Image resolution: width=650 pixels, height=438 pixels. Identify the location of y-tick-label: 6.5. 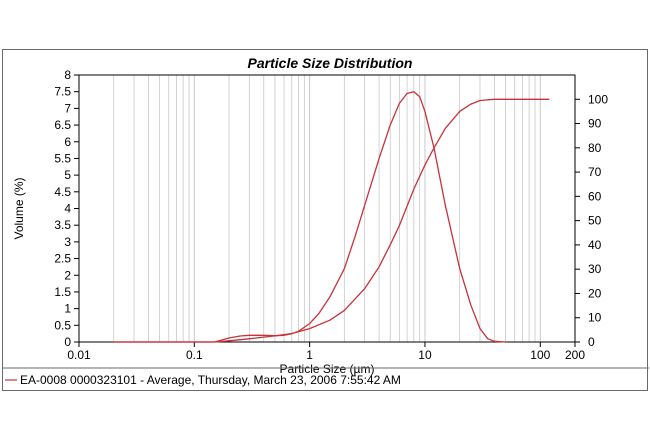
(62, 125).